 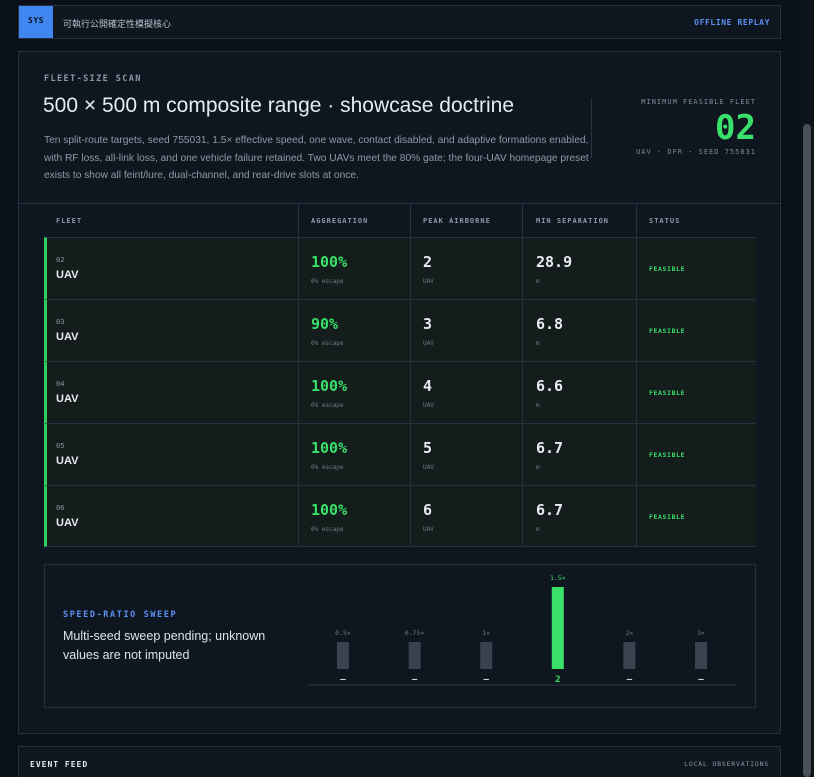 I want to click on header-min-separation: MIN SEPARATION, so click(x=573, y=221).